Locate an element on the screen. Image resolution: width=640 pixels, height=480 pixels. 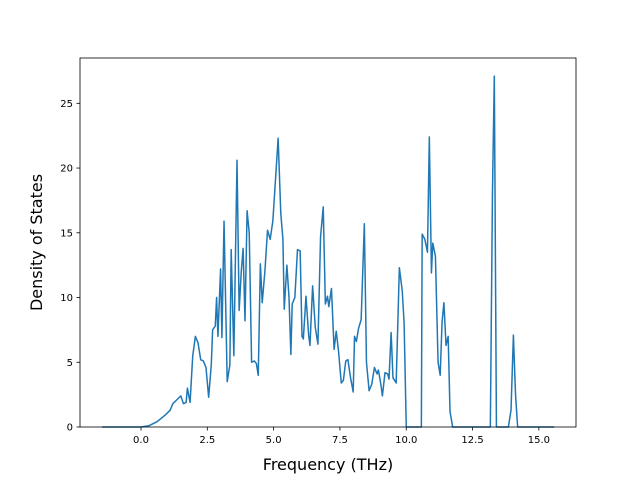
x-tick-label: 10.0 is located at coordinates (406, 440).